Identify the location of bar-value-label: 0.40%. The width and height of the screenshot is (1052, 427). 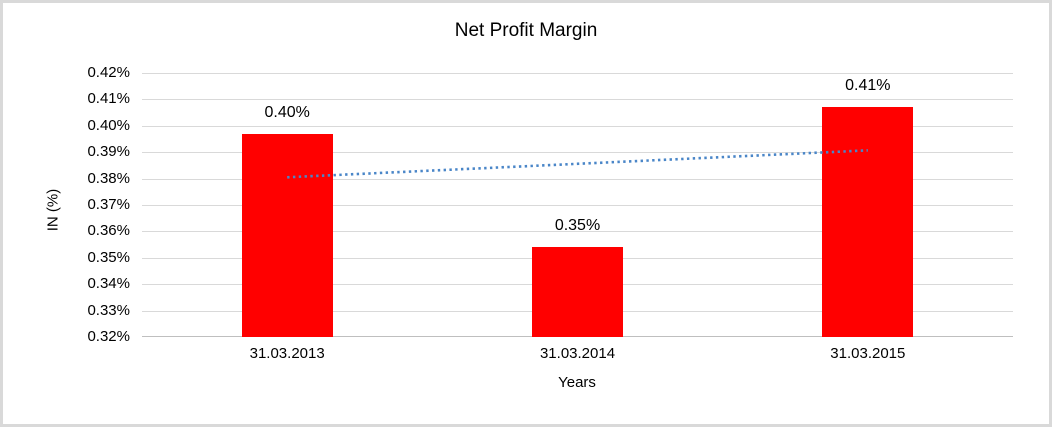
(287, 112).